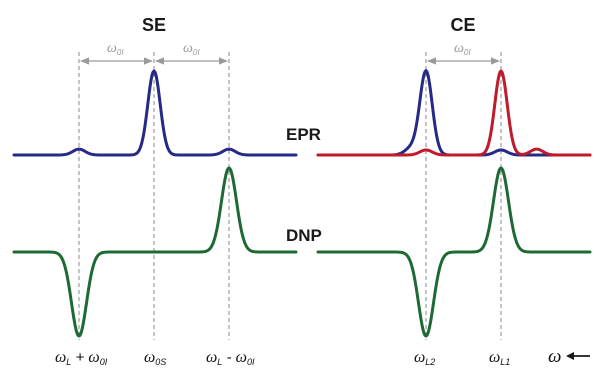 The height and width of the screenshot is (370, 594). I want to click on spacing-label-se-left: ω0I, so click(115, 49).